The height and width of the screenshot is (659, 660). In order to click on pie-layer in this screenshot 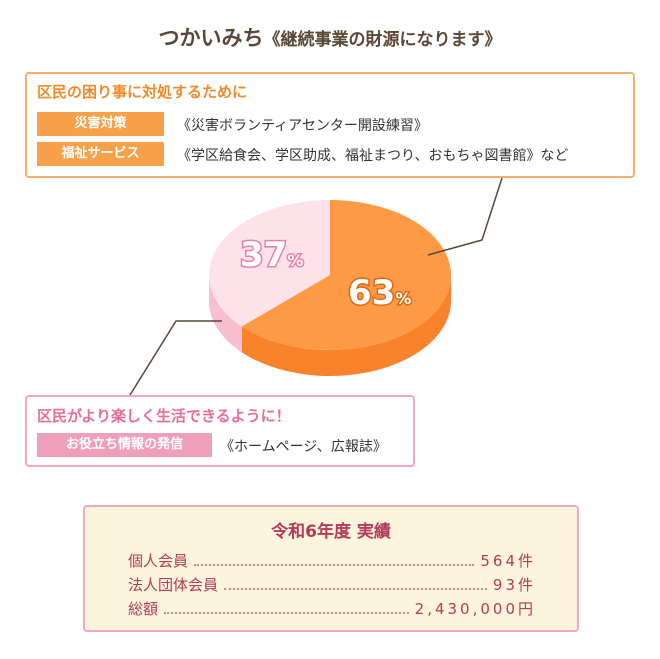, I will do `click(329, 288)`.